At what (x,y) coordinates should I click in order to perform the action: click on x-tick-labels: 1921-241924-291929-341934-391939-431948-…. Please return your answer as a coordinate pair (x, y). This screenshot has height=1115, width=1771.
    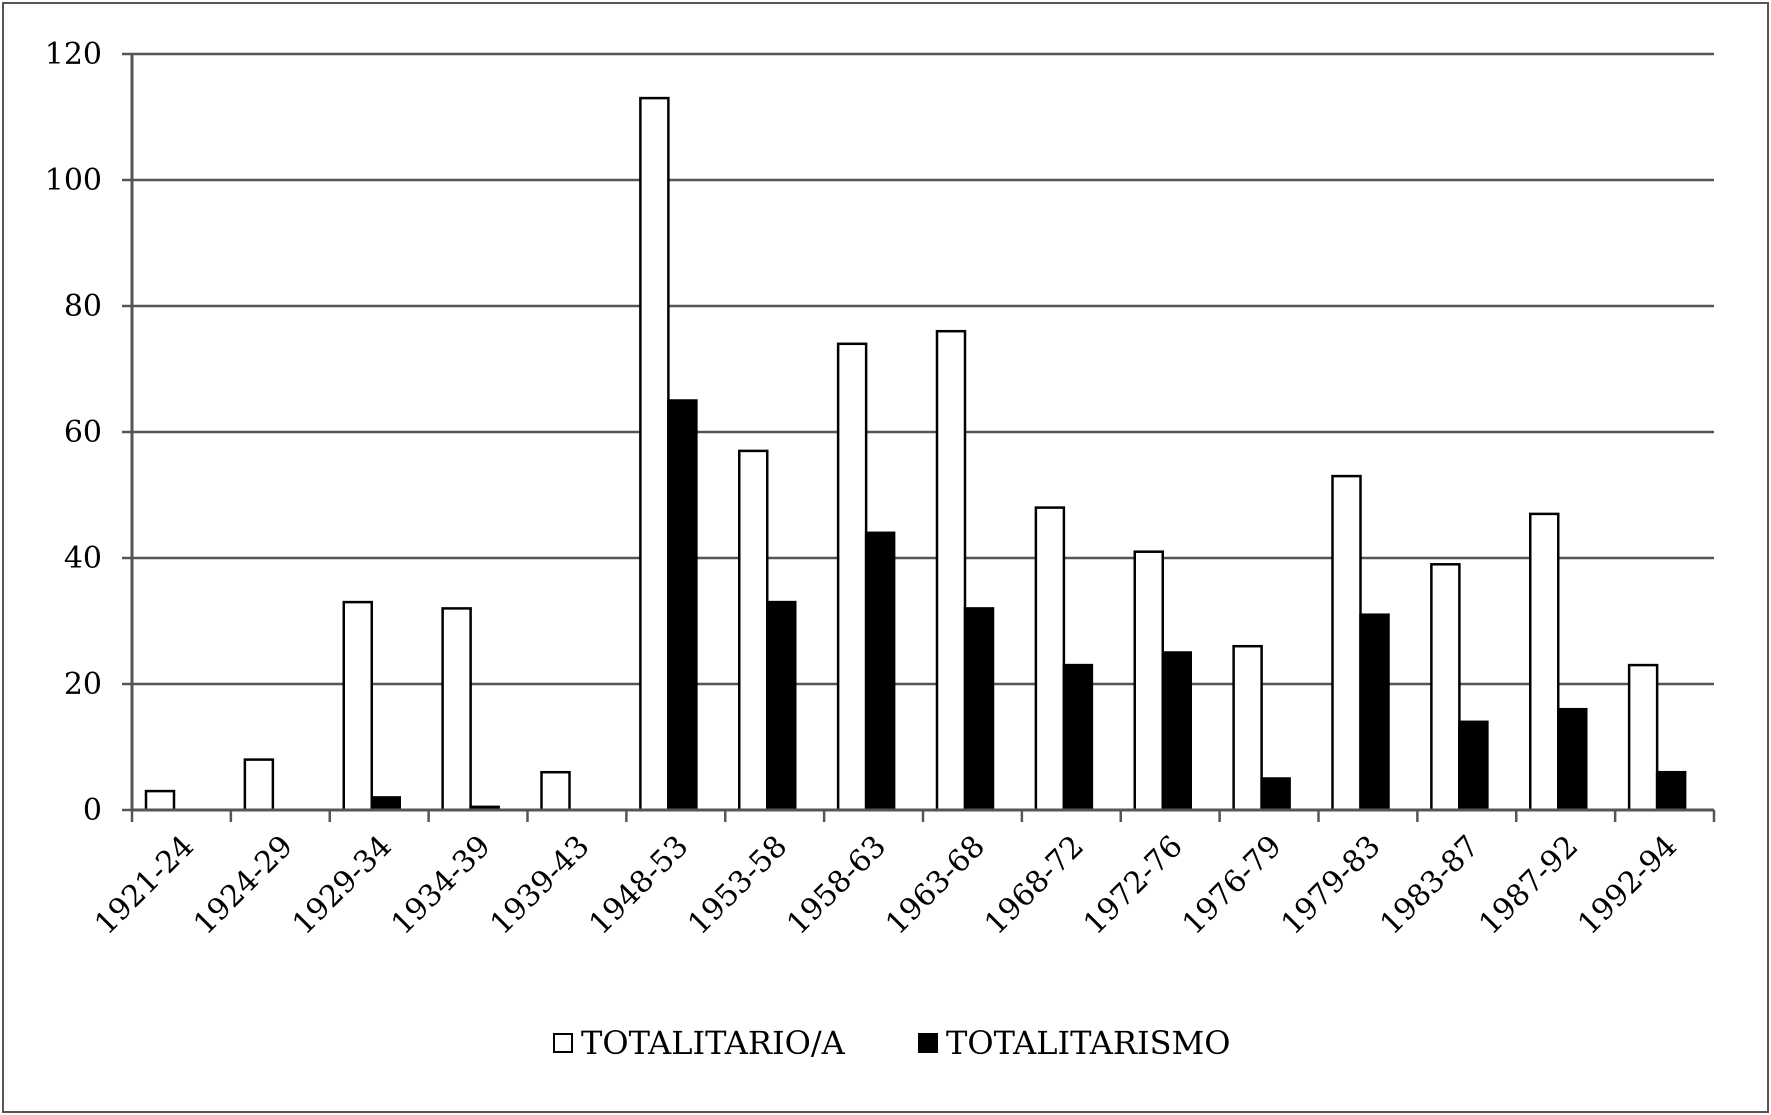
    Looking at the image, I should click on (886, 885).